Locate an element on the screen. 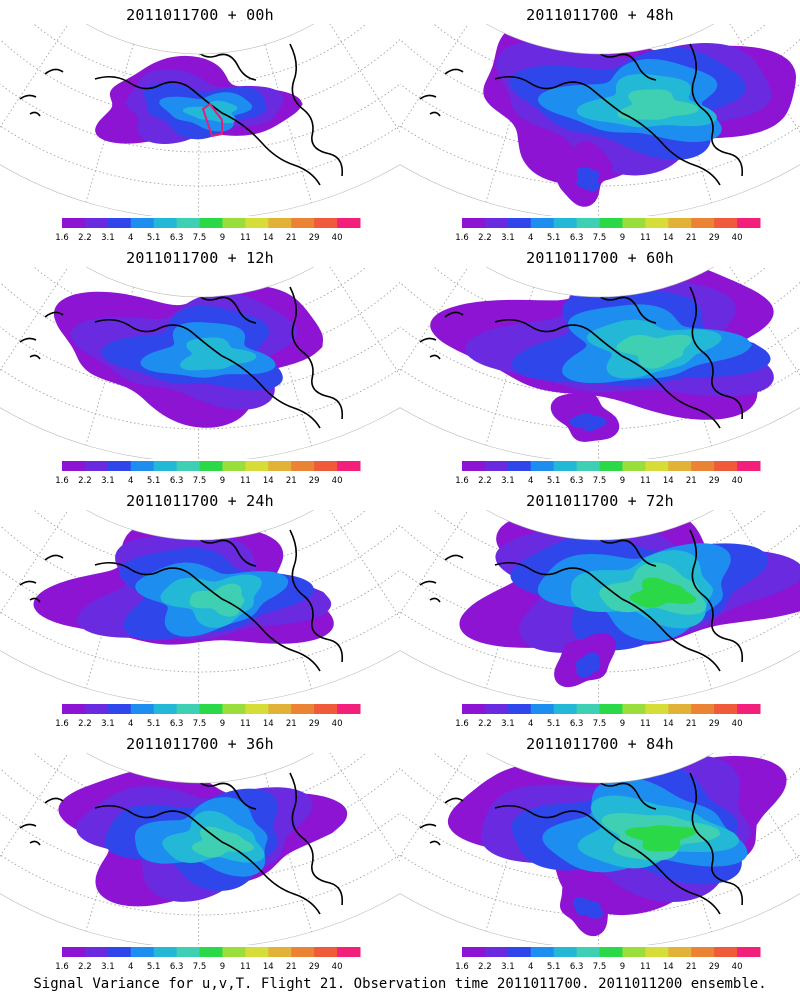 The height and width of the screenshot is (1000, 800). colorbar-label: 29 is located at coordinates (314, 967).